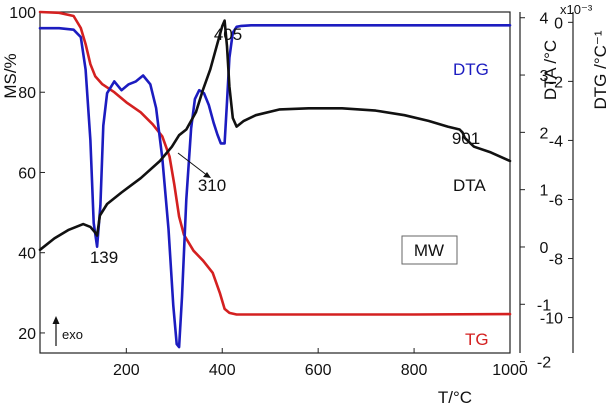 The width and height of the screenshot is (612, 409). Describe the element at coordinates (193, 164) in the screenshot. I see `peak-310-arrow` at that location.